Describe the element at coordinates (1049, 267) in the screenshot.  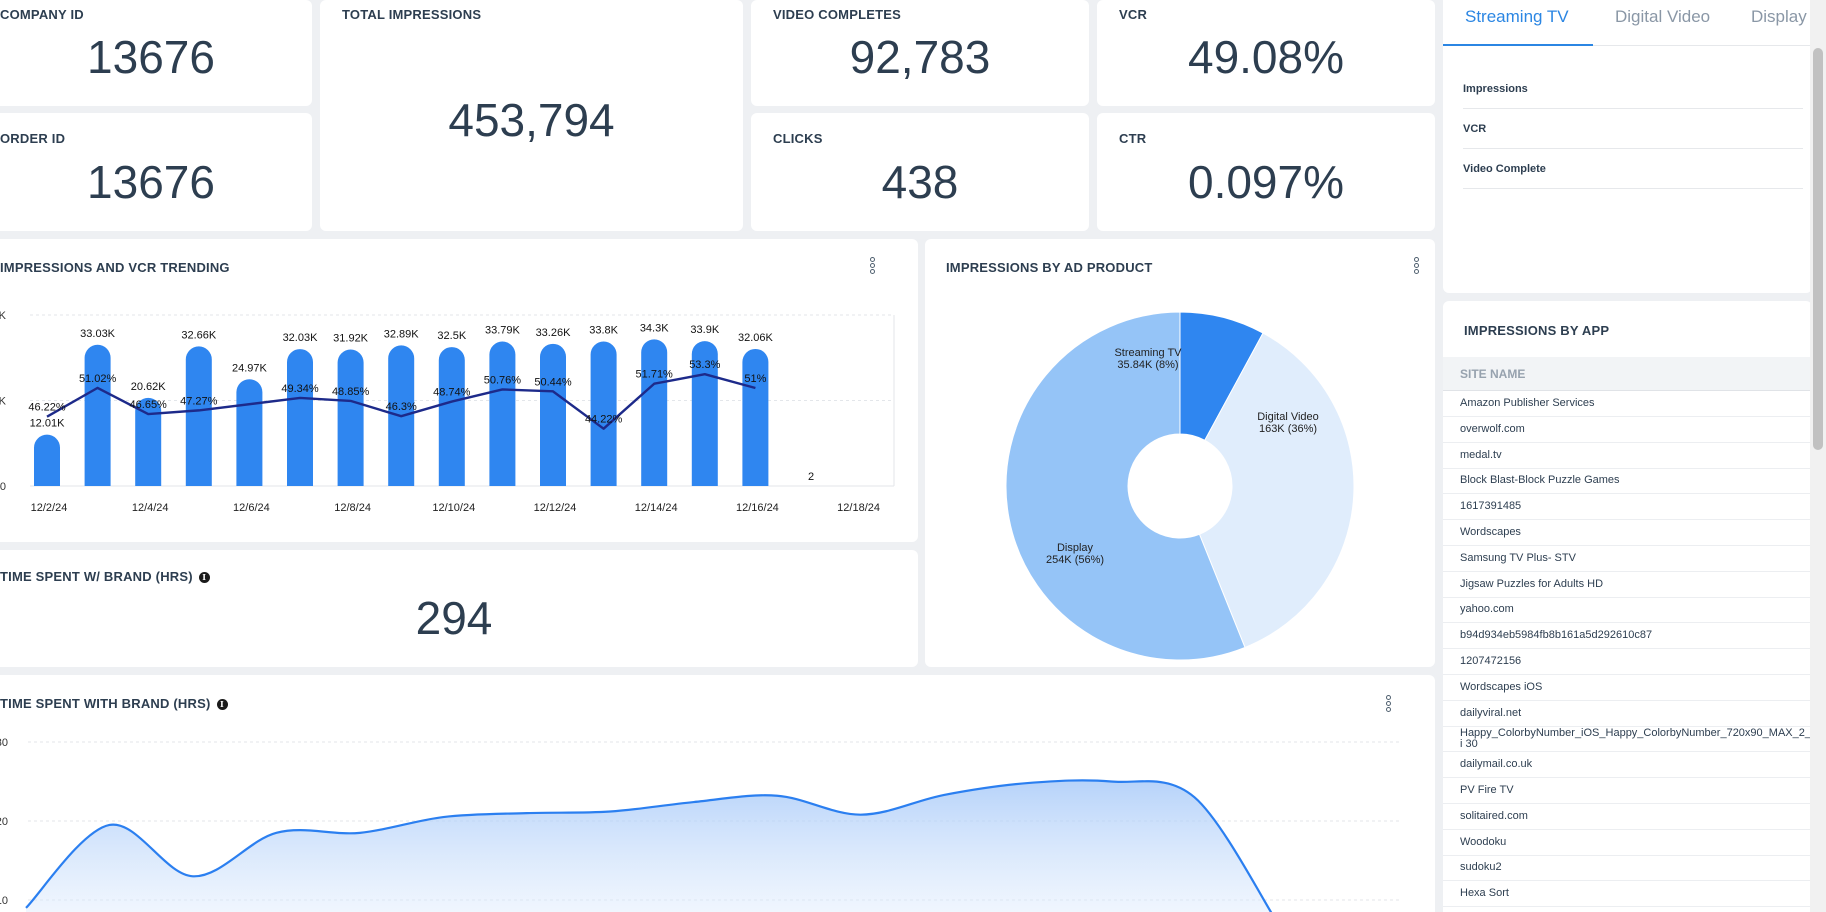
I see `ad-product-chart-title: IMPRESSIONS BY AD PRODUCT` at that location.